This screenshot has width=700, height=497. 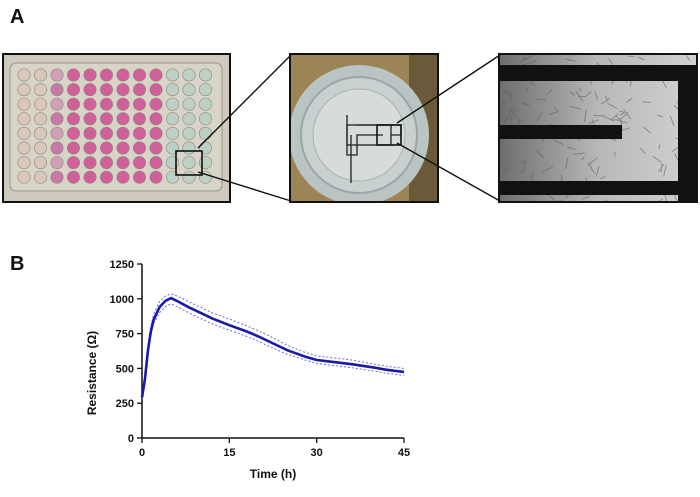 I want to click on micrograph-photo, so click(x=598, y=128).